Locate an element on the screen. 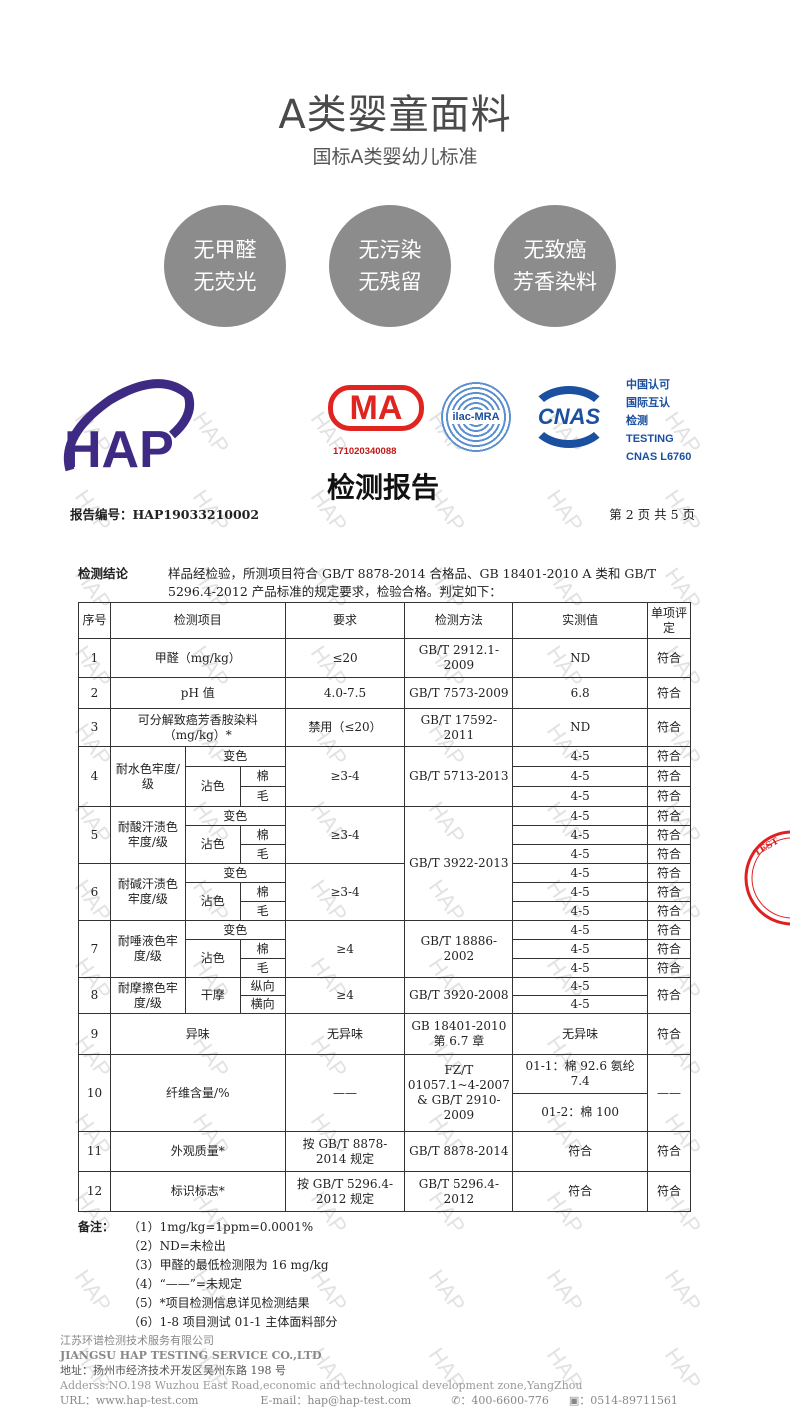 The width and height of the screenshot is (790, 1428). table-row: 沾色棉 4-5 符合 is located at coordinates (385, 786).